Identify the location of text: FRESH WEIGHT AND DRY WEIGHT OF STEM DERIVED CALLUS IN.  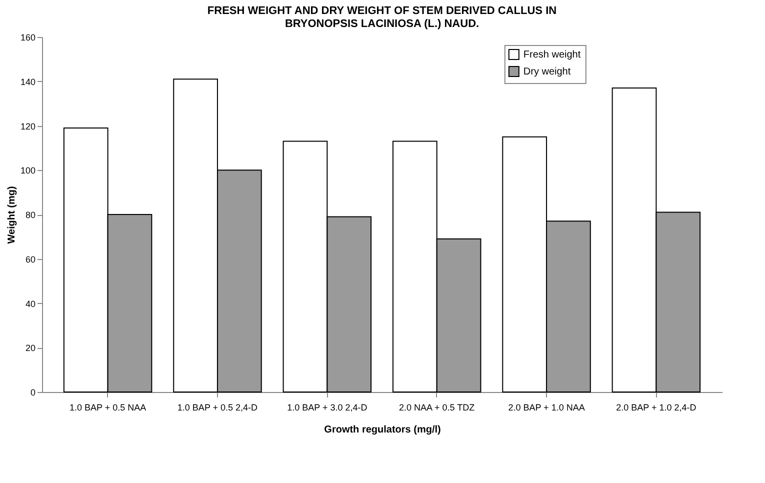
(382, 11).